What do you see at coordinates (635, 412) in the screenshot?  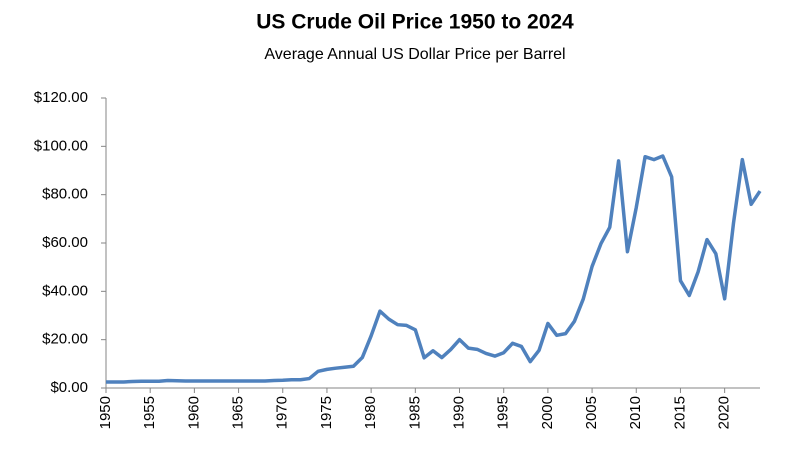 I see `x-tick-label: 2010` at bounding box center [635, 412].